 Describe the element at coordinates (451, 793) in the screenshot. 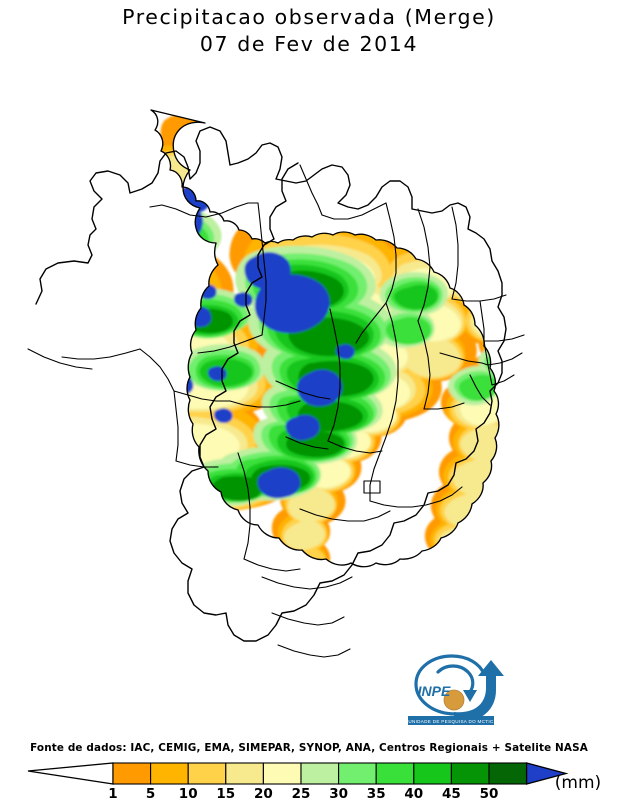

I see `legend-tick-9: 45` at that location.